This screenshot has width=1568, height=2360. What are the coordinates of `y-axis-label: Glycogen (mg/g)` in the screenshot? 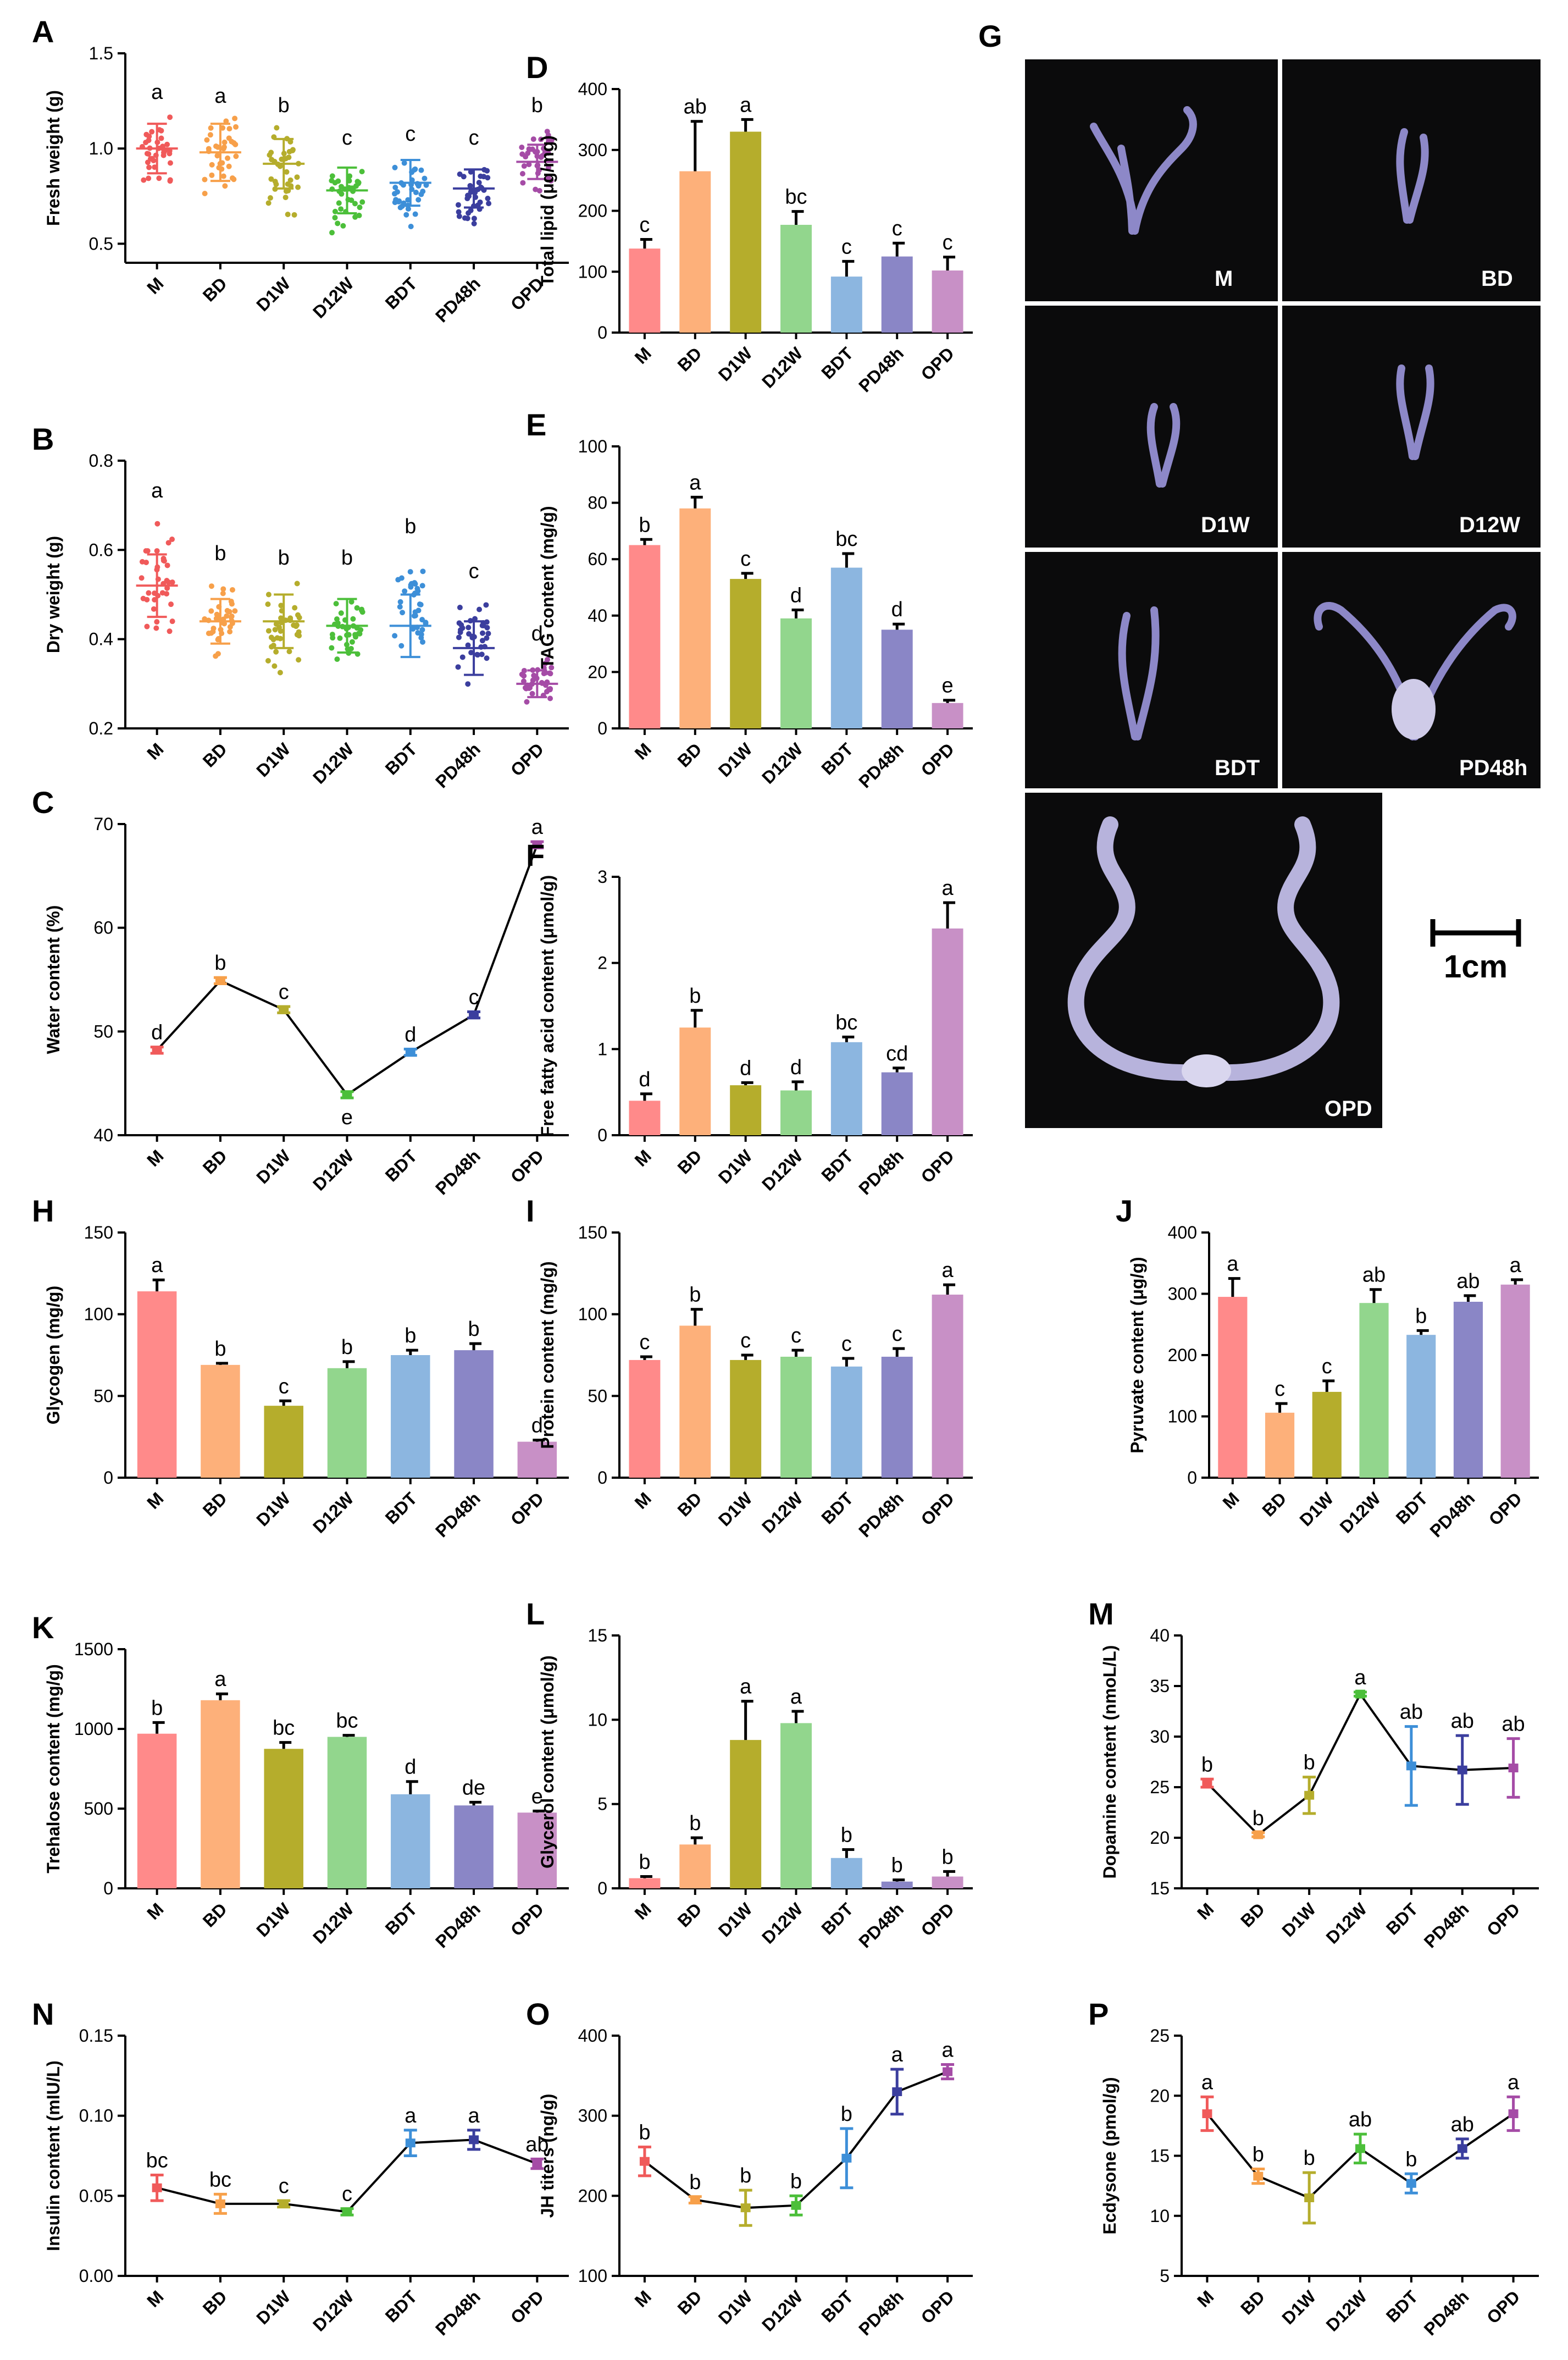 It's located at (53, 1355).